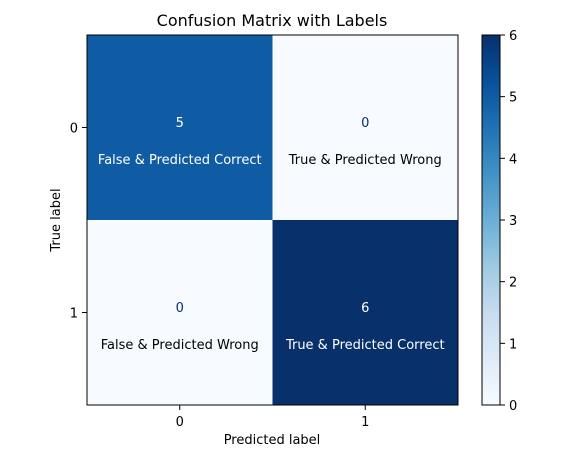  I want to click on cell-annotation-label: True & Predicted Correct, so click(365, 345).